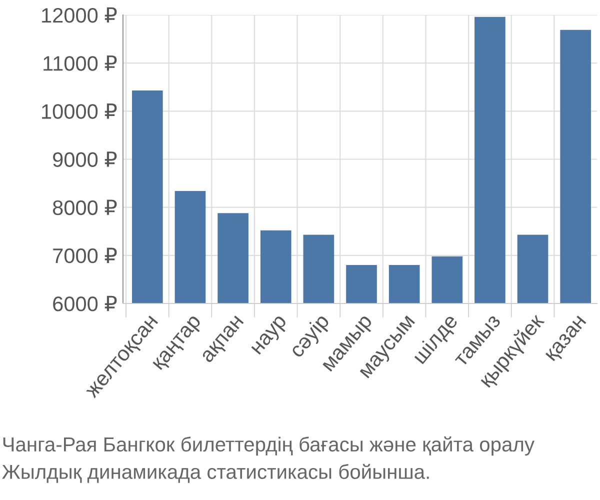 Image resolution: width=600 pixels, height=500 pixels. What do you see at coordinates (79, 111) in the screenshot?
I see `y-tick-label: 10000 ₽` at bounding box center [79, 111].